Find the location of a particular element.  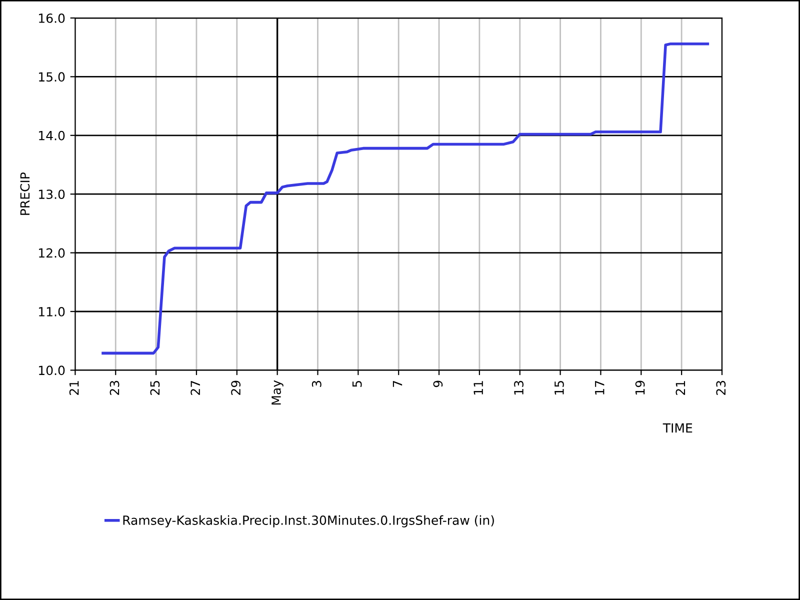

x-tick-label: 5 is located at coordinates (357, 384).